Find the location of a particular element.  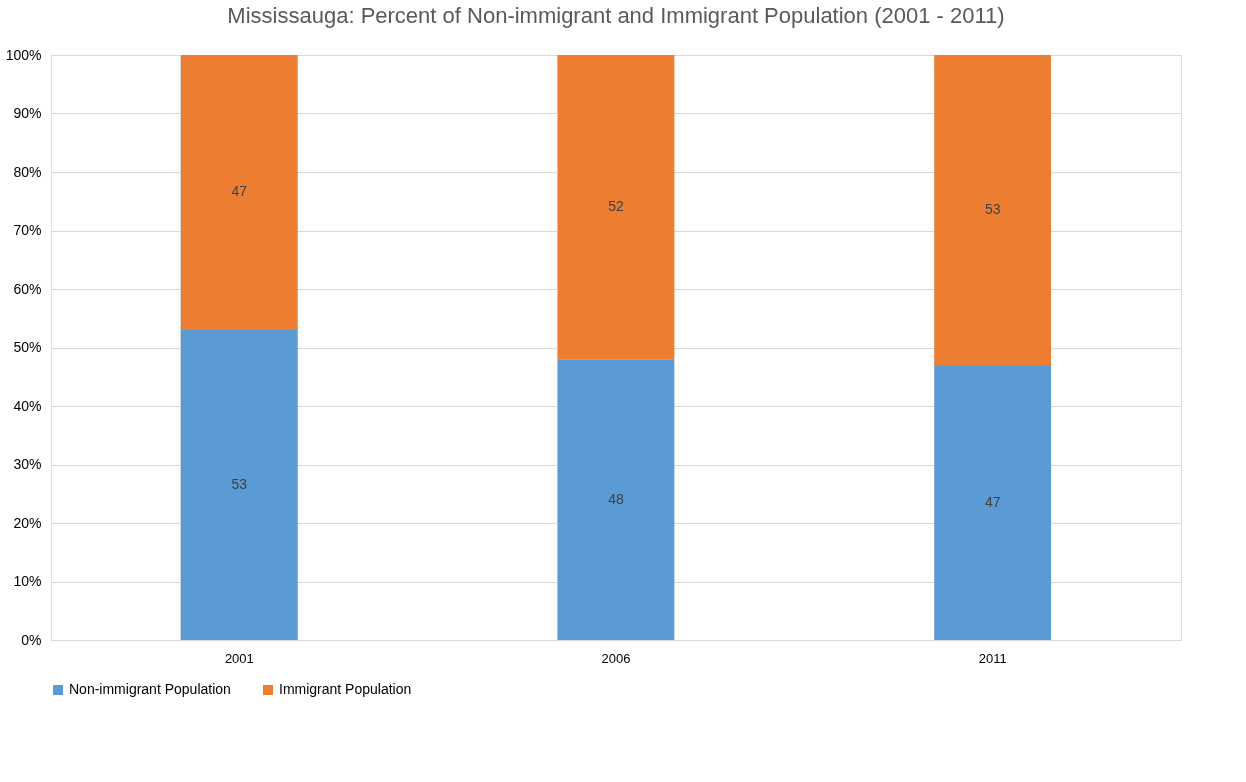

y-tick-label: 30% is located at coordinates (27, 464).